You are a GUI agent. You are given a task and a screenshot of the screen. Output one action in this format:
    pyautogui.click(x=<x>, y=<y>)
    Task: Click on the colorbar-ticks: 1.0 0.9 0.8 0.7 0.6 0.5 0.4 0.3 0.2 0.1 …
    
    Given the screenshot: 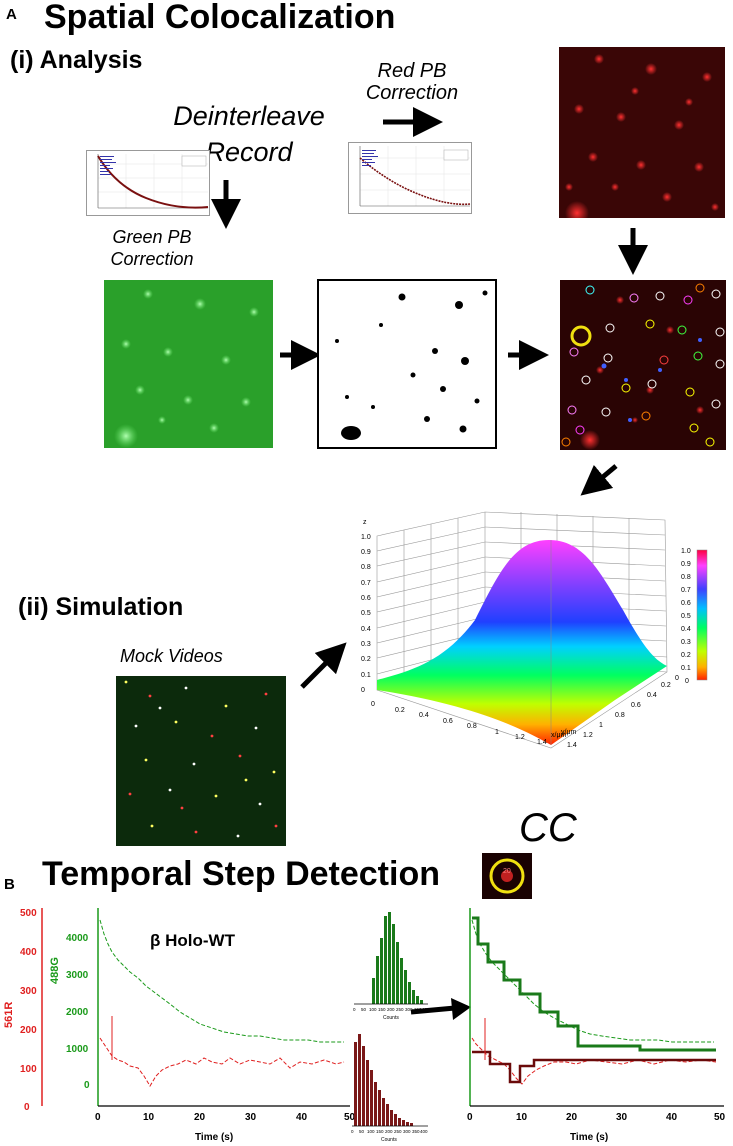 What is the action you would take?
    pyautogui.click(x=686, y=616)
    